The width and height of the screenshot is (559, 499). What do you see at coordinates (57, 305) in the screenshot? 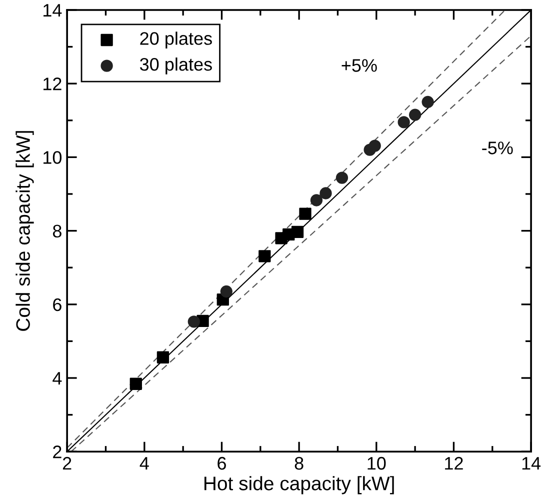
I see `y-tick-label: 6` at bounding box center [57, 305].